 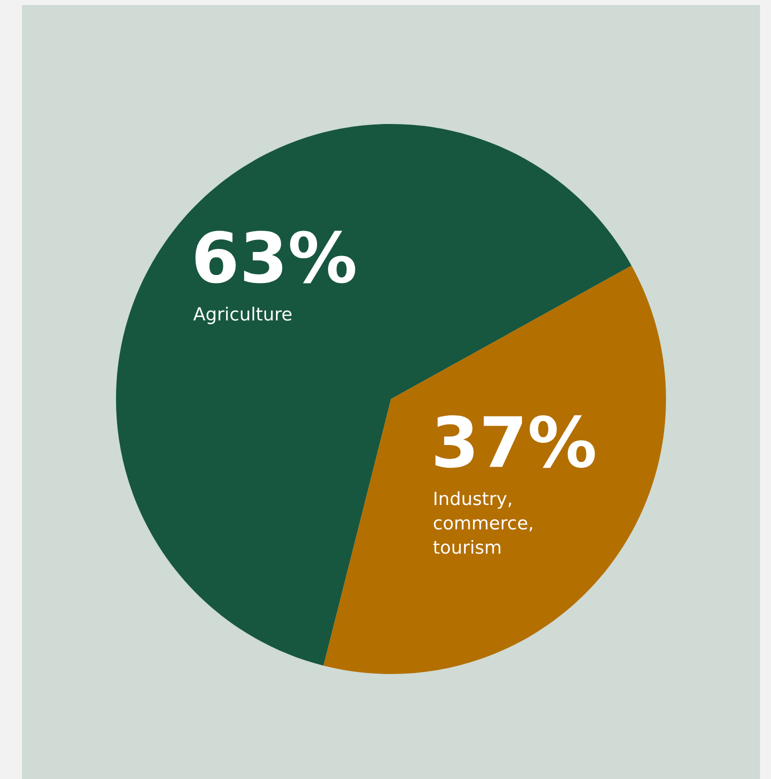 I want to click on slice-label: Industry, commerce, tourism, so click(x=482, y=522).